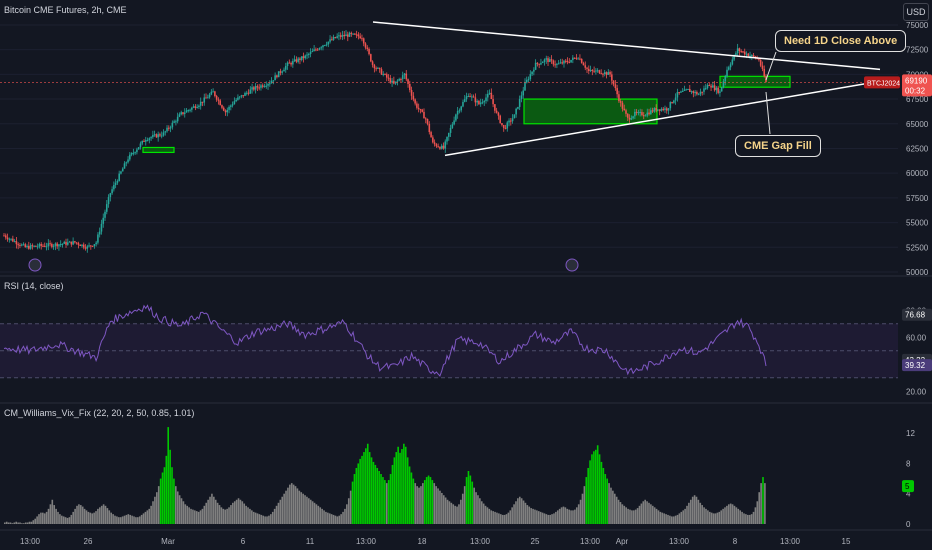 This screenshot has height=550, width=932. I want to click on time-axis-label: 13:00, so click(366, 541).